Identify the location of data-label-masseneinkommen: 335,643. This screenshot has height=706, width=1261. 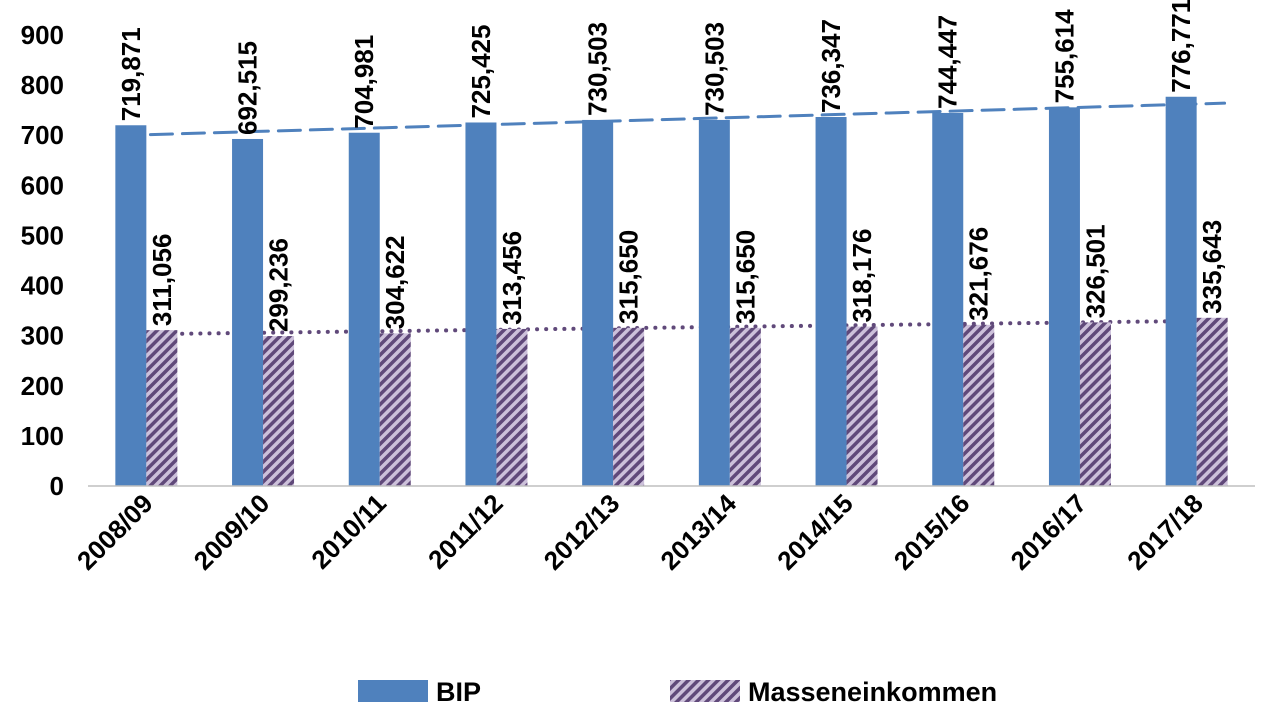
(1212, 267).